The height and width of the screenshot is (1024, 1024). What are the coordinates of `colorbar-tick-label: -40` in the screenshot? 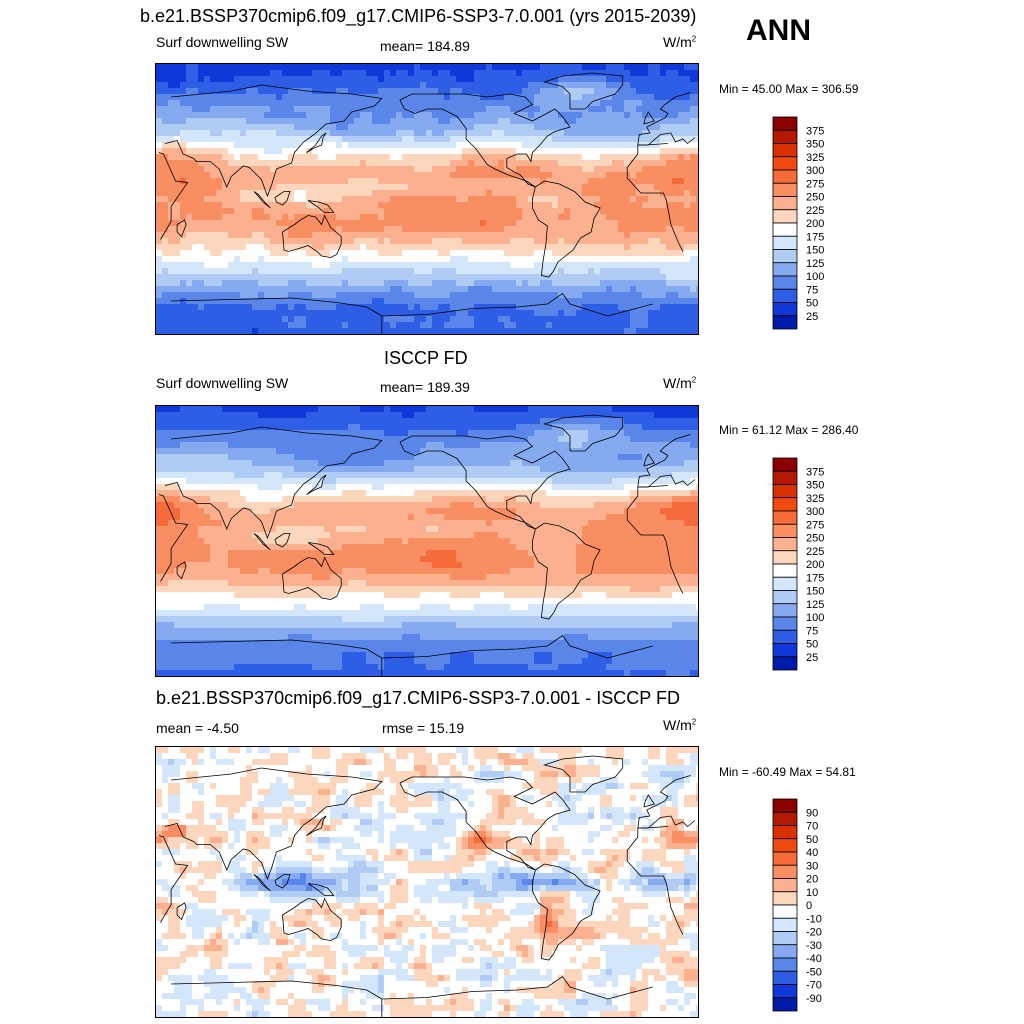 It's located at (814, 959).